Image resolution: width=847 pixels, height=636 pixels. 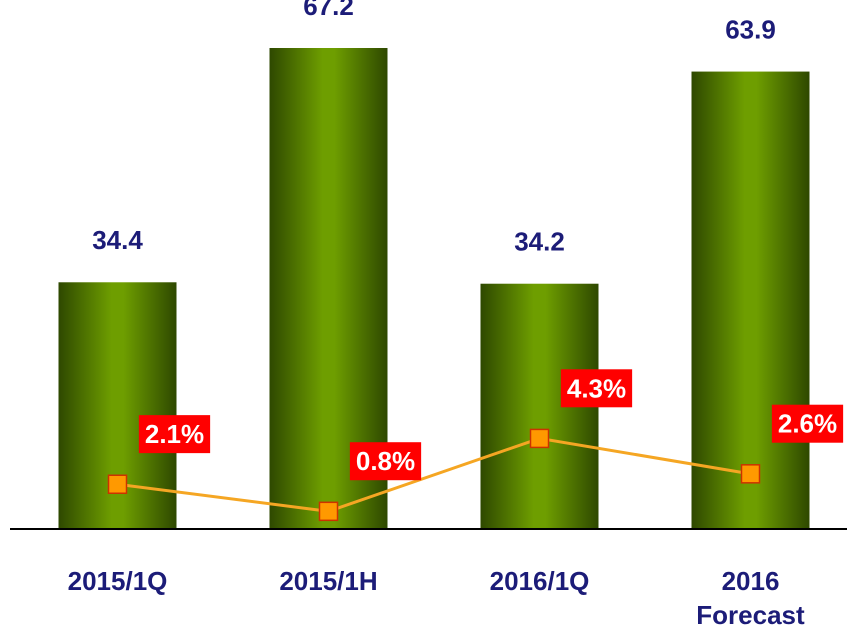 I want to click on data-label-text: 0.8%, so click(x=385, y=461).